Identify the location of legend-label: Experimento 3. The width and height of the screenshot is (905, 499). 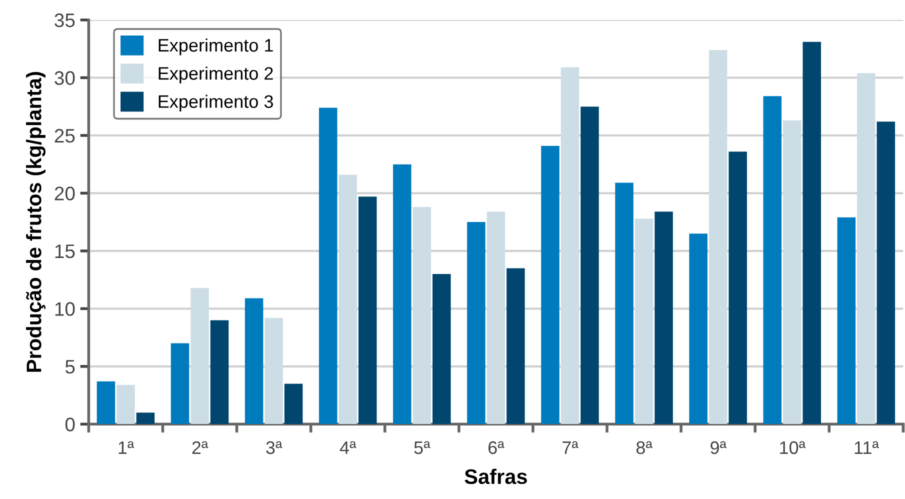
(215, 103).